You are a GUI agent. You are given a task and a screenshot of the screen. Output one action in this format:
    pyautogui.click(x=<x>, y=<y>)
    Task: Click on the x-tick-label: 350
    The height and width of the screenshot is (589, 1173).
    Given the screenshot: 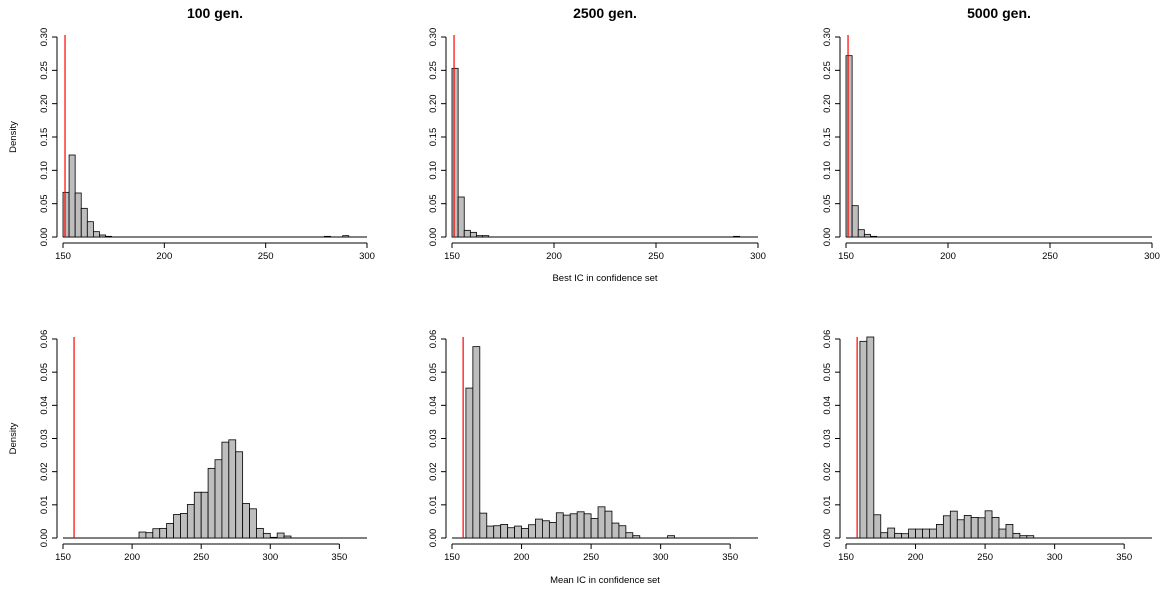 What is the action you would take?
    pyautogui.click(x=730, y=557)
    